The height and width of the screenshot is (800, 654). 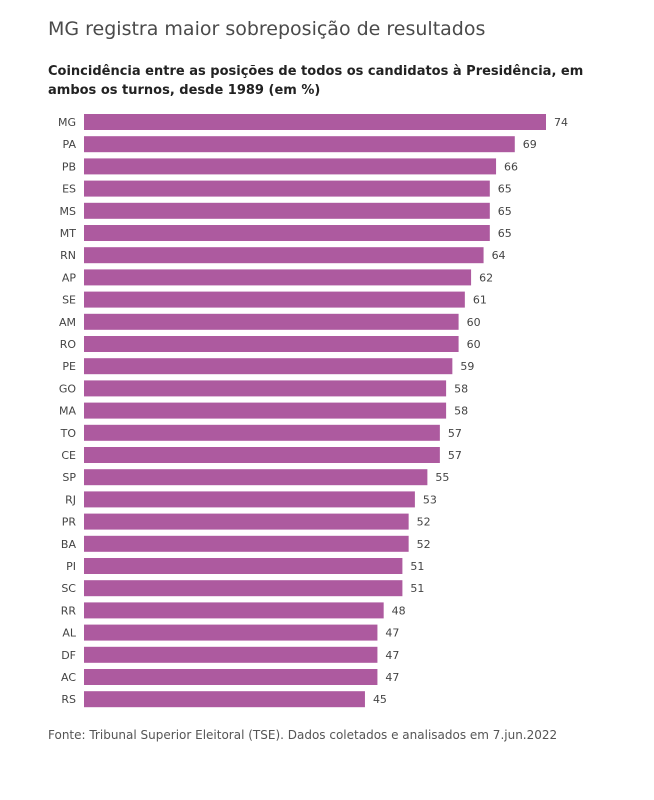 I want to click on bar-go, so click(x=265, y=388).